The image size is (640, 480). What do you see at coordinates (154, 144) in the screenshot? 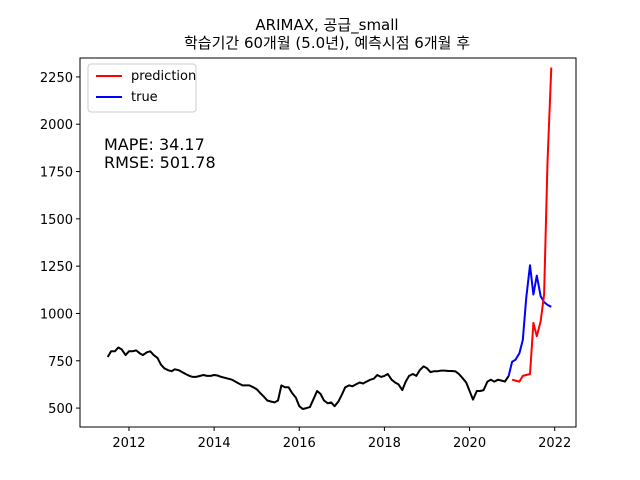
I see `annotation-mape: MAPE: 34.17` at bounding box center [154, 144].